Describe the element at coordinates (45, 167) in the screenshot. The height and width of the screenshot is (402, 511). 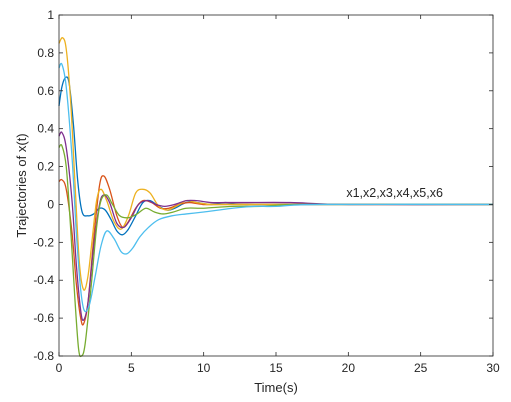
I see `y-tick-label: 0.2` at that location.